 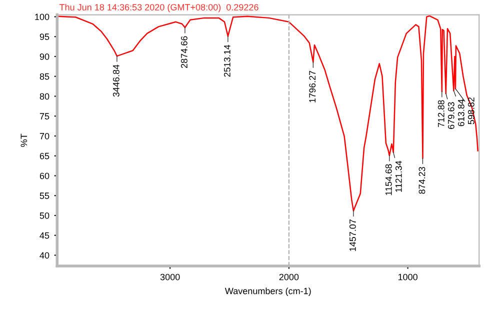 What do you see at coordinates (267, 292) in the screenshot?
I see `x-axis-title: Wavenumbers (cm-1)` at bounding box center [267, 292].